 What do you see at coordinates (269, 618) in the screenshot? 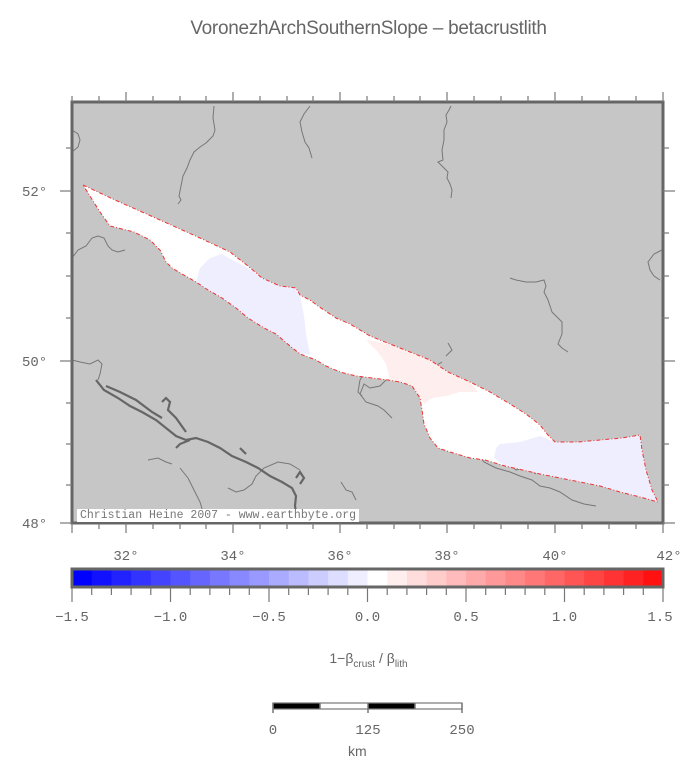
I see `colorbar-tick-label: −0.5` at bounding box center [269, 618].